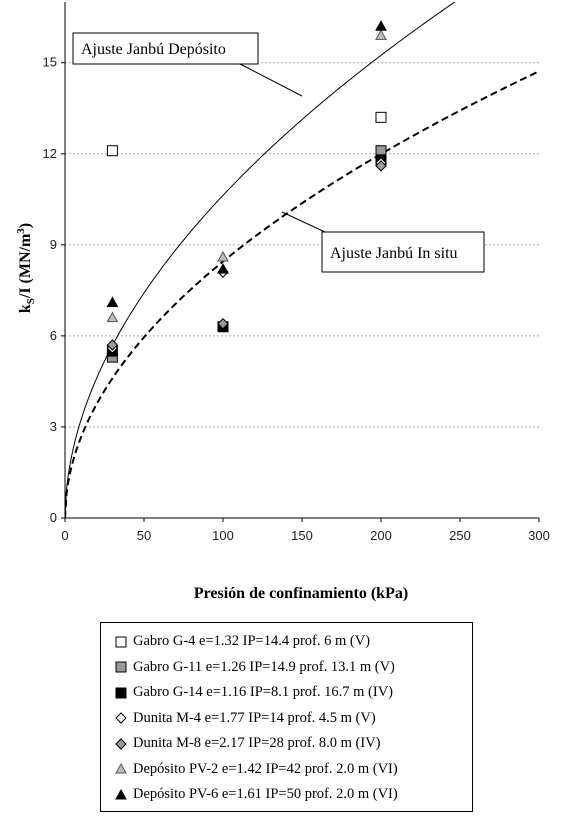 Image resolution: width=561 pixels, height=819 pixels. Describe the element at coordinates (257, 743) in the screenshot. I see `legend-label: Dunita M-8 e=2.17 IP=28 prof. 8.0 m (IV)` at that location.